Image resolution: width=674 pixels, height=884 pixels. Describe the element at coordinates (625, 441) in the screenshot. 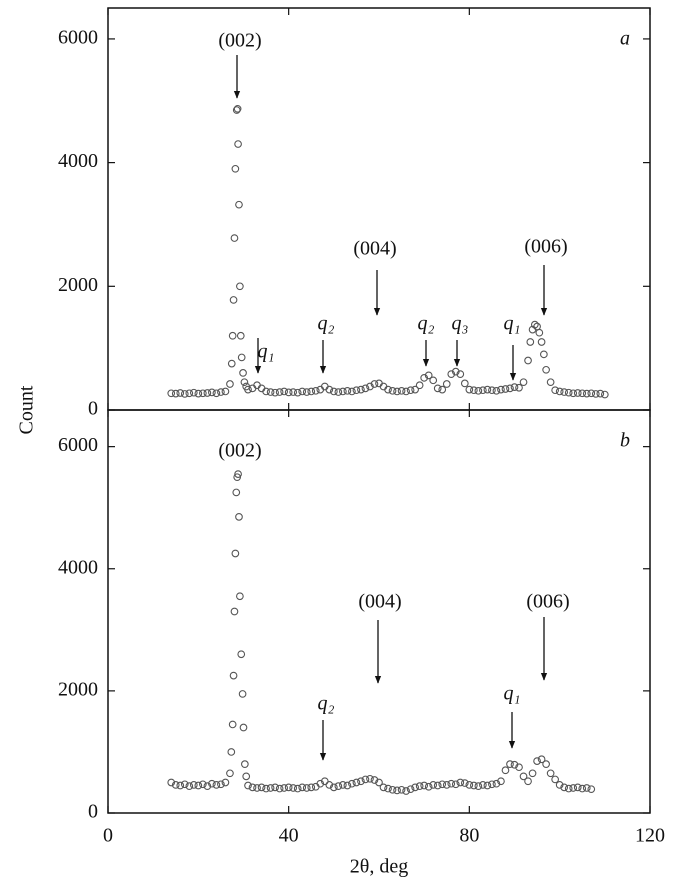

I see `panel-label: b` at that location.